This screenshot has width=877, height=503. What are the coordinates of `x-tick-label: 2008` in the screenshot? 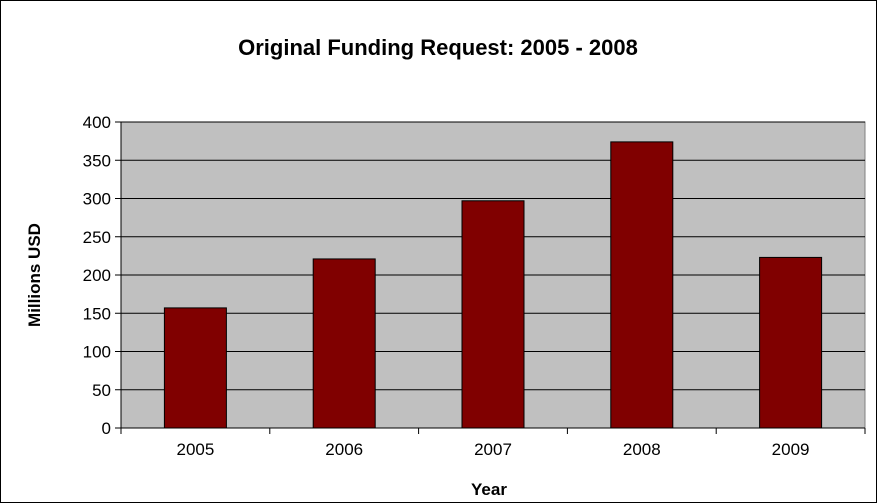 It's located at (642, 449).